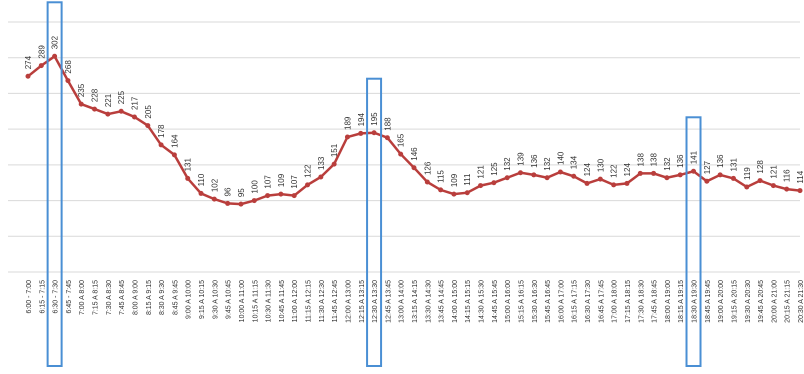 The width and height of the screenshot is (804, 374). What do you see at coordinates (760, 167) in the screenshot?
I see `data-label: 128` at bounding box center [760, 167].